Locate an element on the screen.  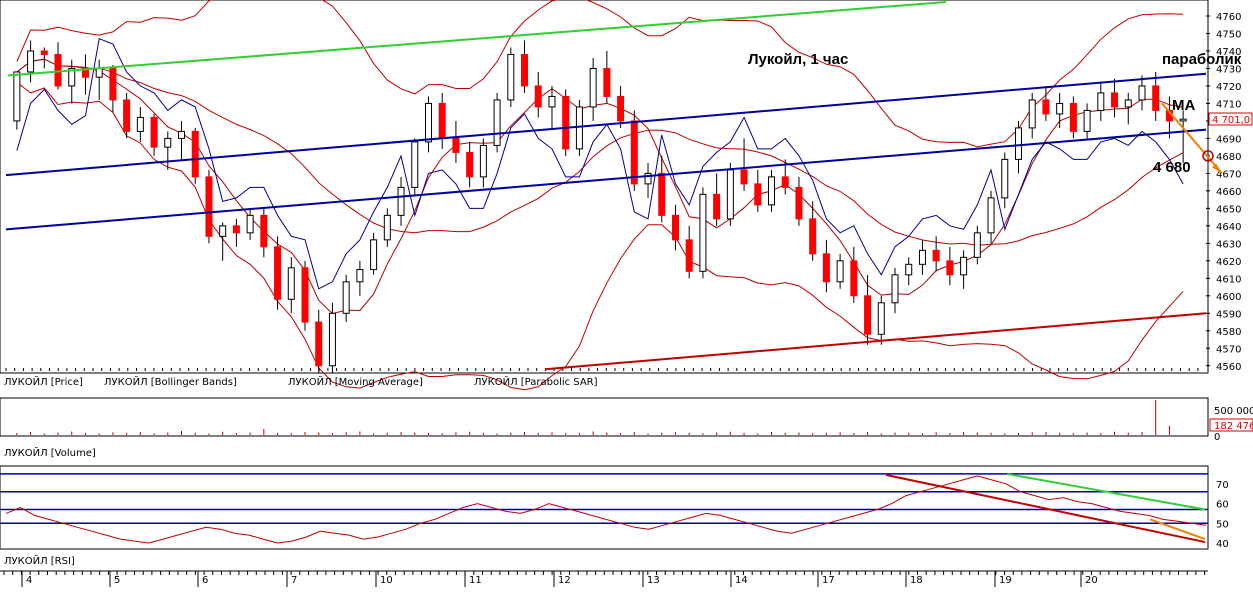
price-y-tick-label: 4600 is located at coordinates (1228, 297).